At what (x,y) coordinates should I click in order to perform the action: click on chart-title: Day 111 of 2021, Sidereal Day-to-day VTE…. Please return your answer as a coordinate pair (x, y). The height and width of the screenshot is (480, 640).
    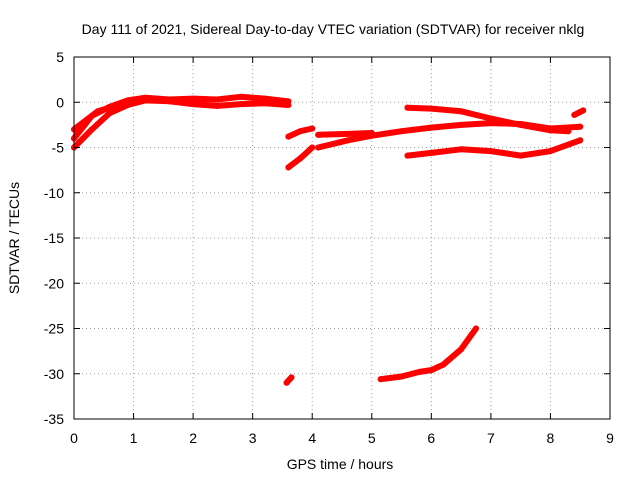
    Looking at the image, I should click on (333, 29).